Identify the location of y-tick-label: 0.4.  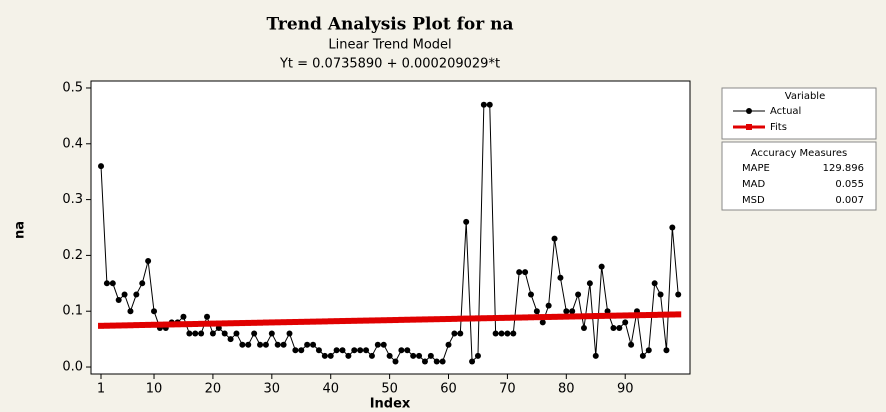
(72, 143).